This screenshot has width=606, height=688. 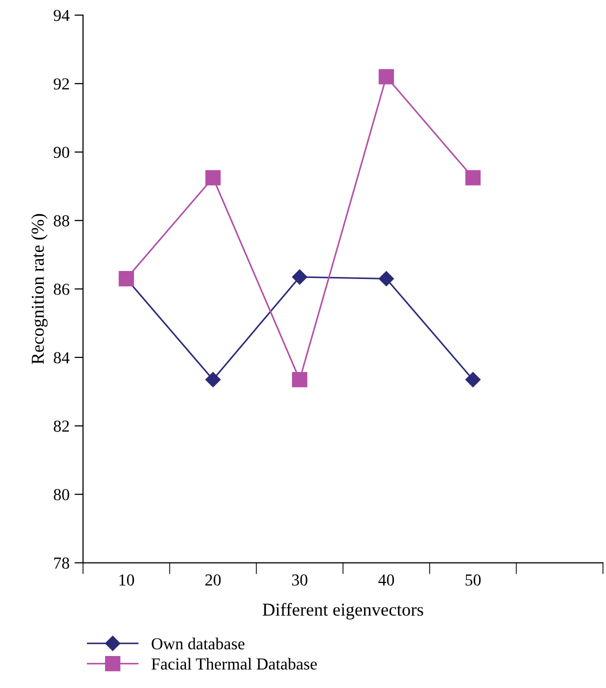 I want to click on y-tick-label: 78, so click(x=62, y=563).